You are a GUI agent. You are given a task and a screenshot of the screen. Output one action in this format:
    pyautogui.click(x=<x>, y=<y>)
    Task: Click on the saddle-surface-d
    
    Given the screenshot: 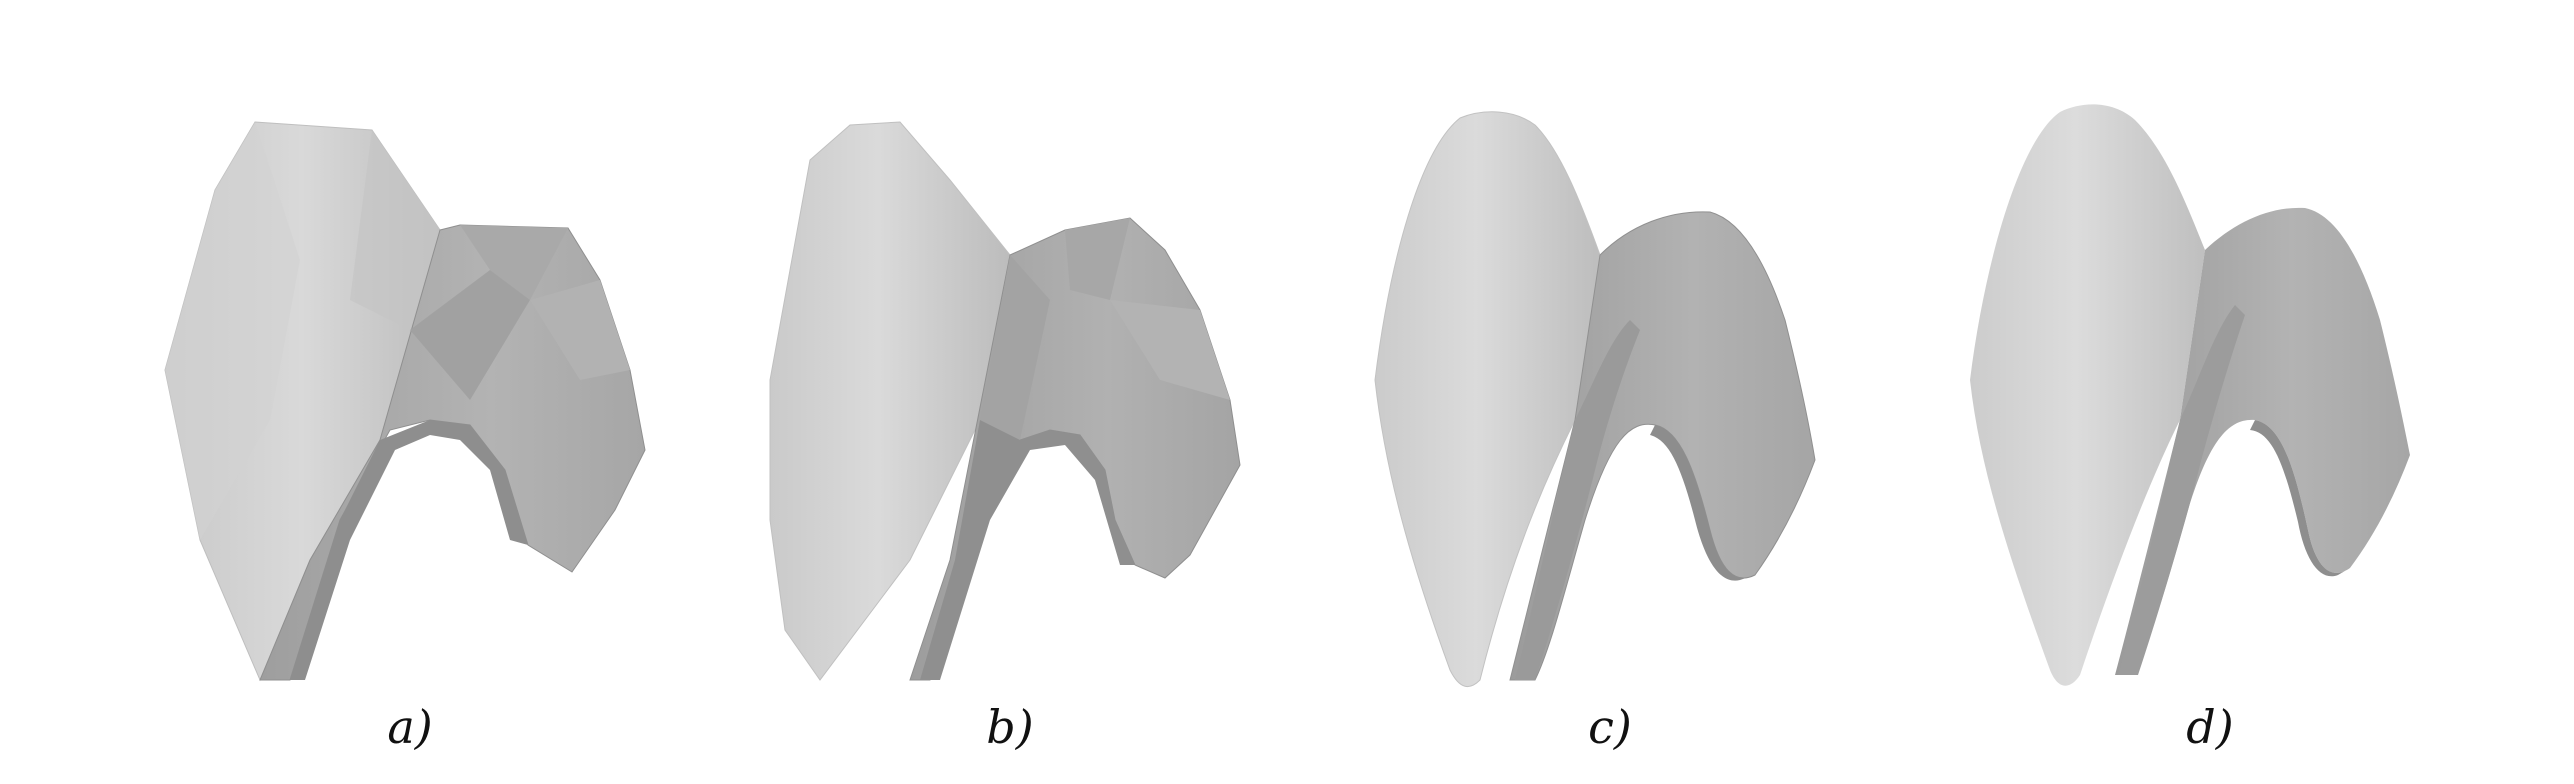 What is the action you would take?
    pyautogui.click(x=2190, y=395)
    